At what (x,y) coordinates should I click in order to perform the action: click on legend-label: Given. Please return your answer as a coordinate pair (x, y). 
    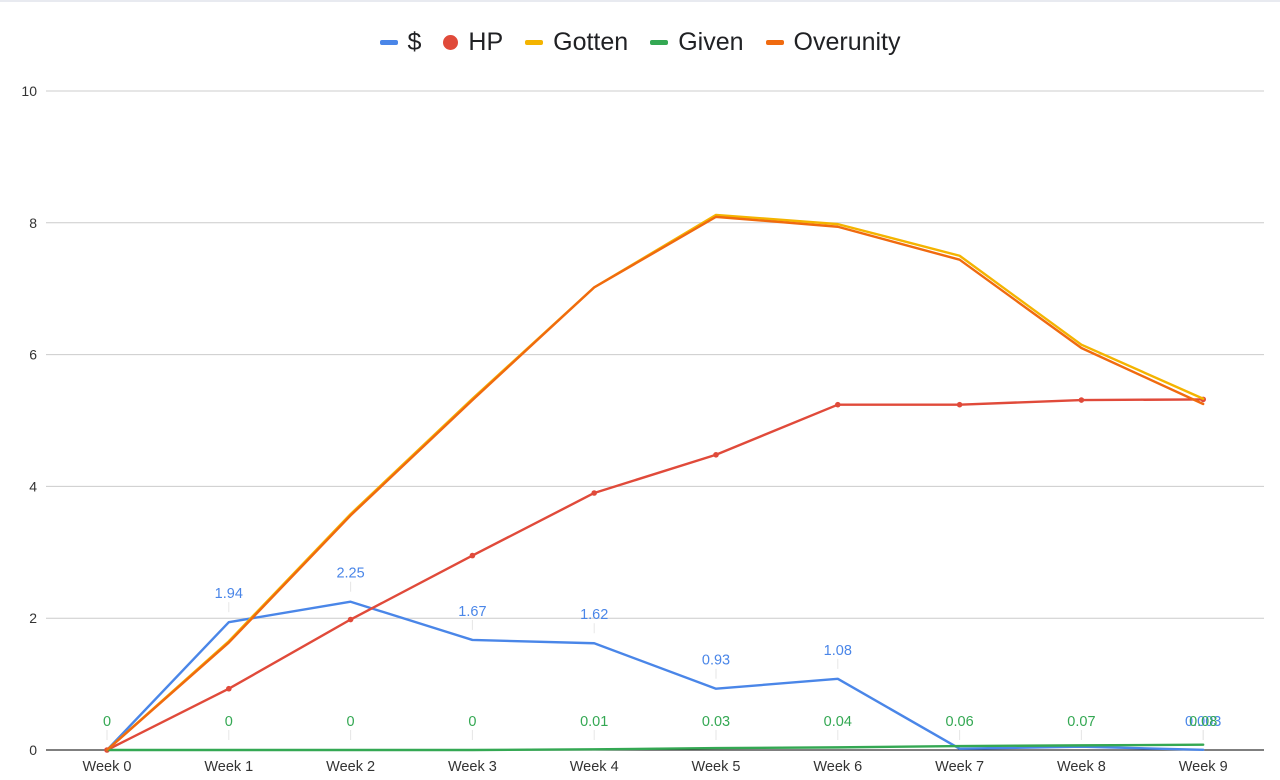
    Looking at the image, I should click on (711, 41).